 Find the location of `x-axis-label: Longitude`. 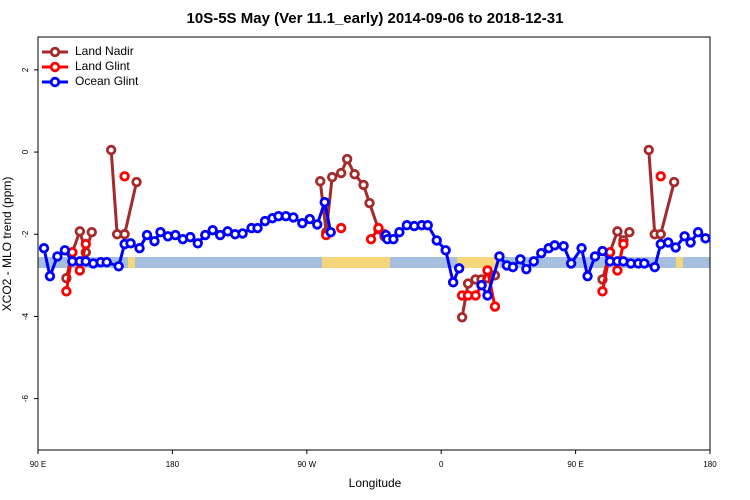

x-axis-label: Longitude is located at coordinates (375, 483).